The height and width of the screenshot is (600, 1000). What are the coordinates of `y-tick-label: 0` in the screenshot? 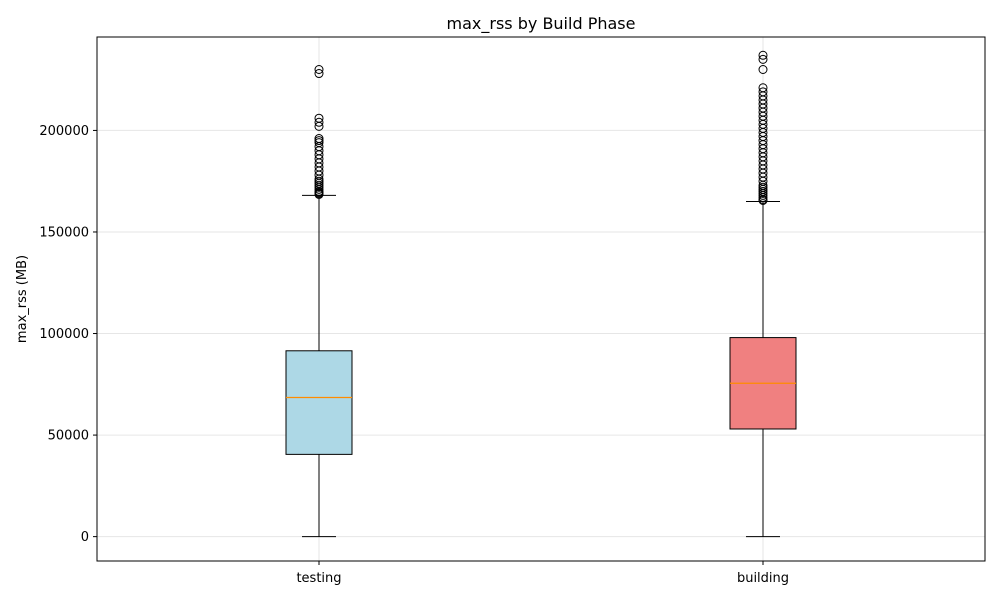 It's located at (85, 537).